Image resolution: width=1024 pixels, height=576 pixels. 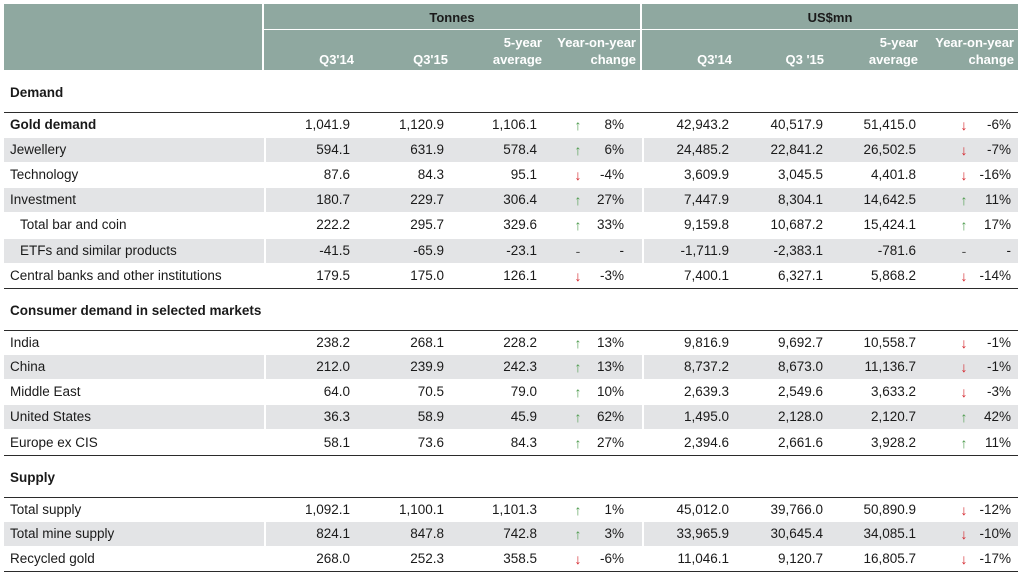 What do you see at coordinates (995, 558) in the screenshot?
I see `usd-yoy-change: -17%` at bounding box center [995, 558].